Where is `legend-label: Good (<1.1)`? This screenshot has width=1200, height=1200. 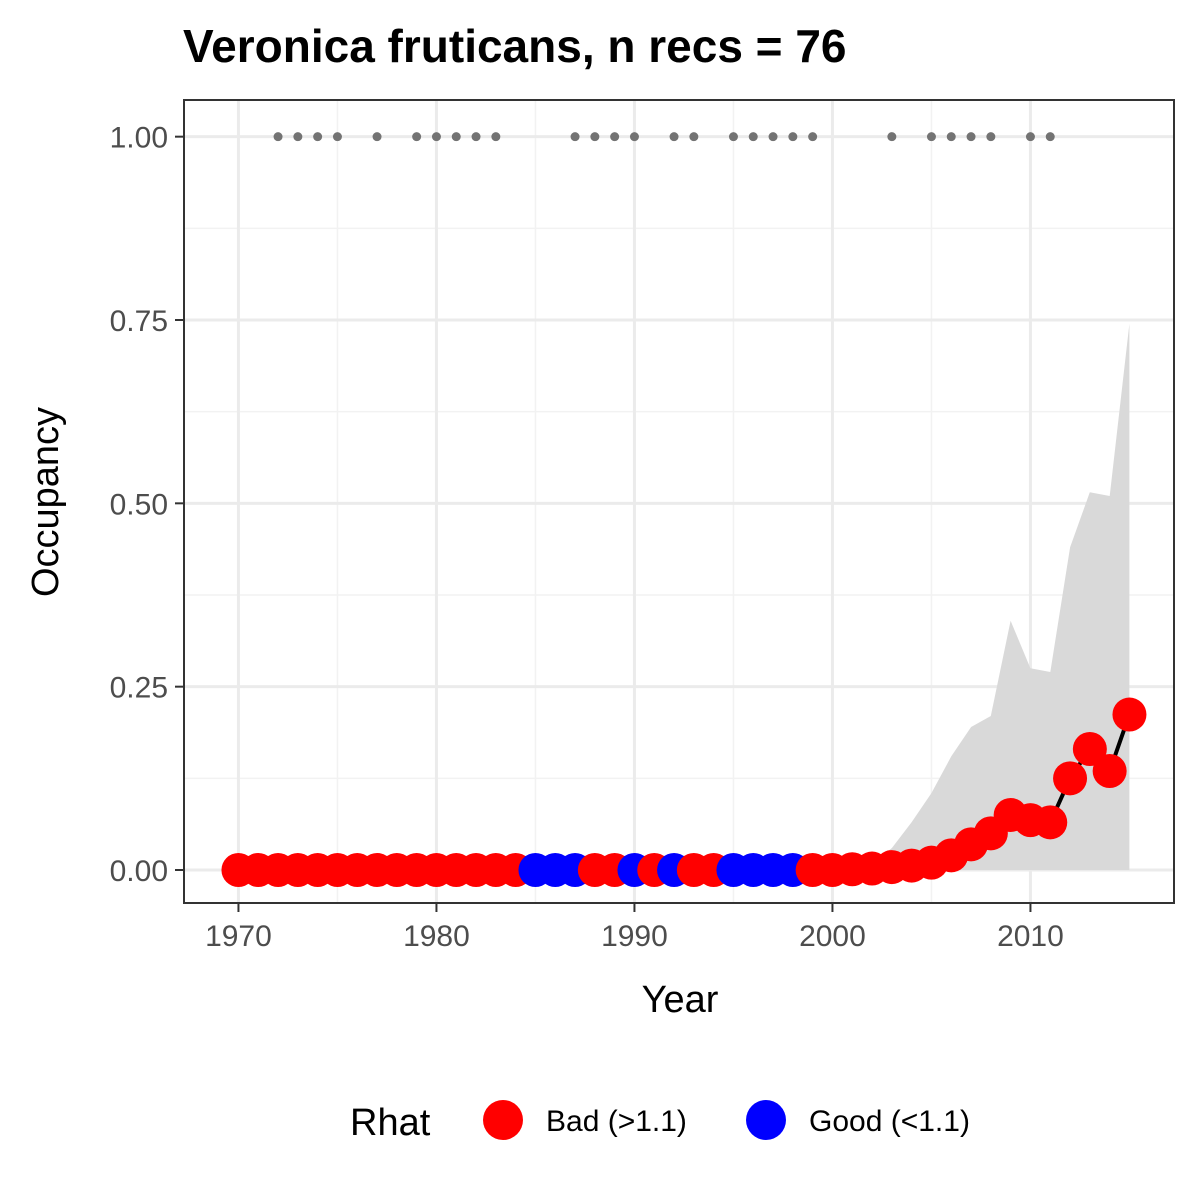 legend-label: Good (<1.1) is located at coordinates (889, 1121).